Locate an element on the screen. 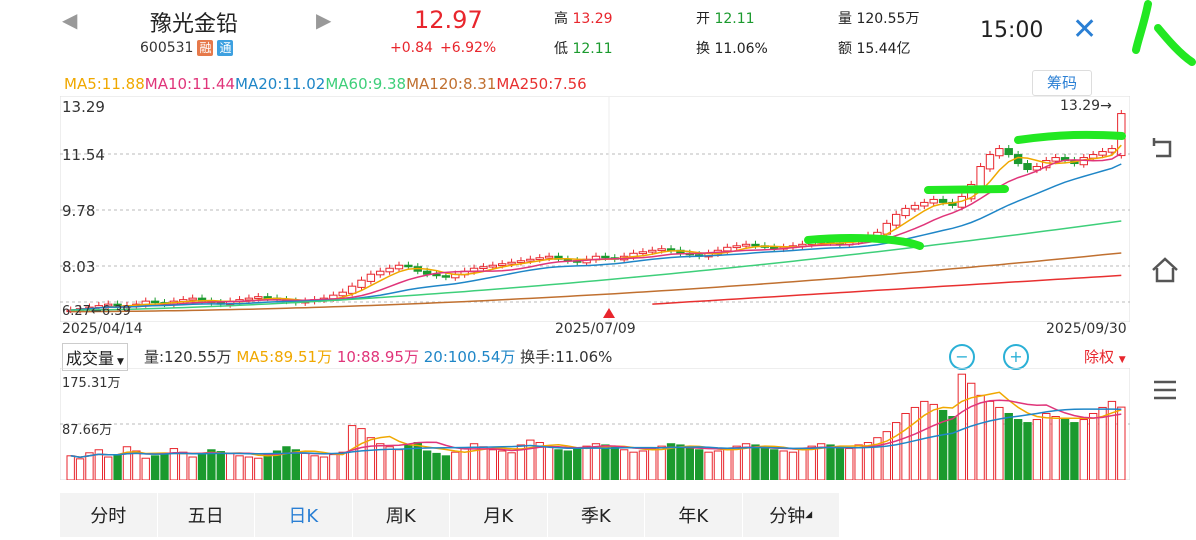 Image resolution: width=1196 pixels, height=540 pixels. tab-6: 年K is located at coordinates (694, 515).